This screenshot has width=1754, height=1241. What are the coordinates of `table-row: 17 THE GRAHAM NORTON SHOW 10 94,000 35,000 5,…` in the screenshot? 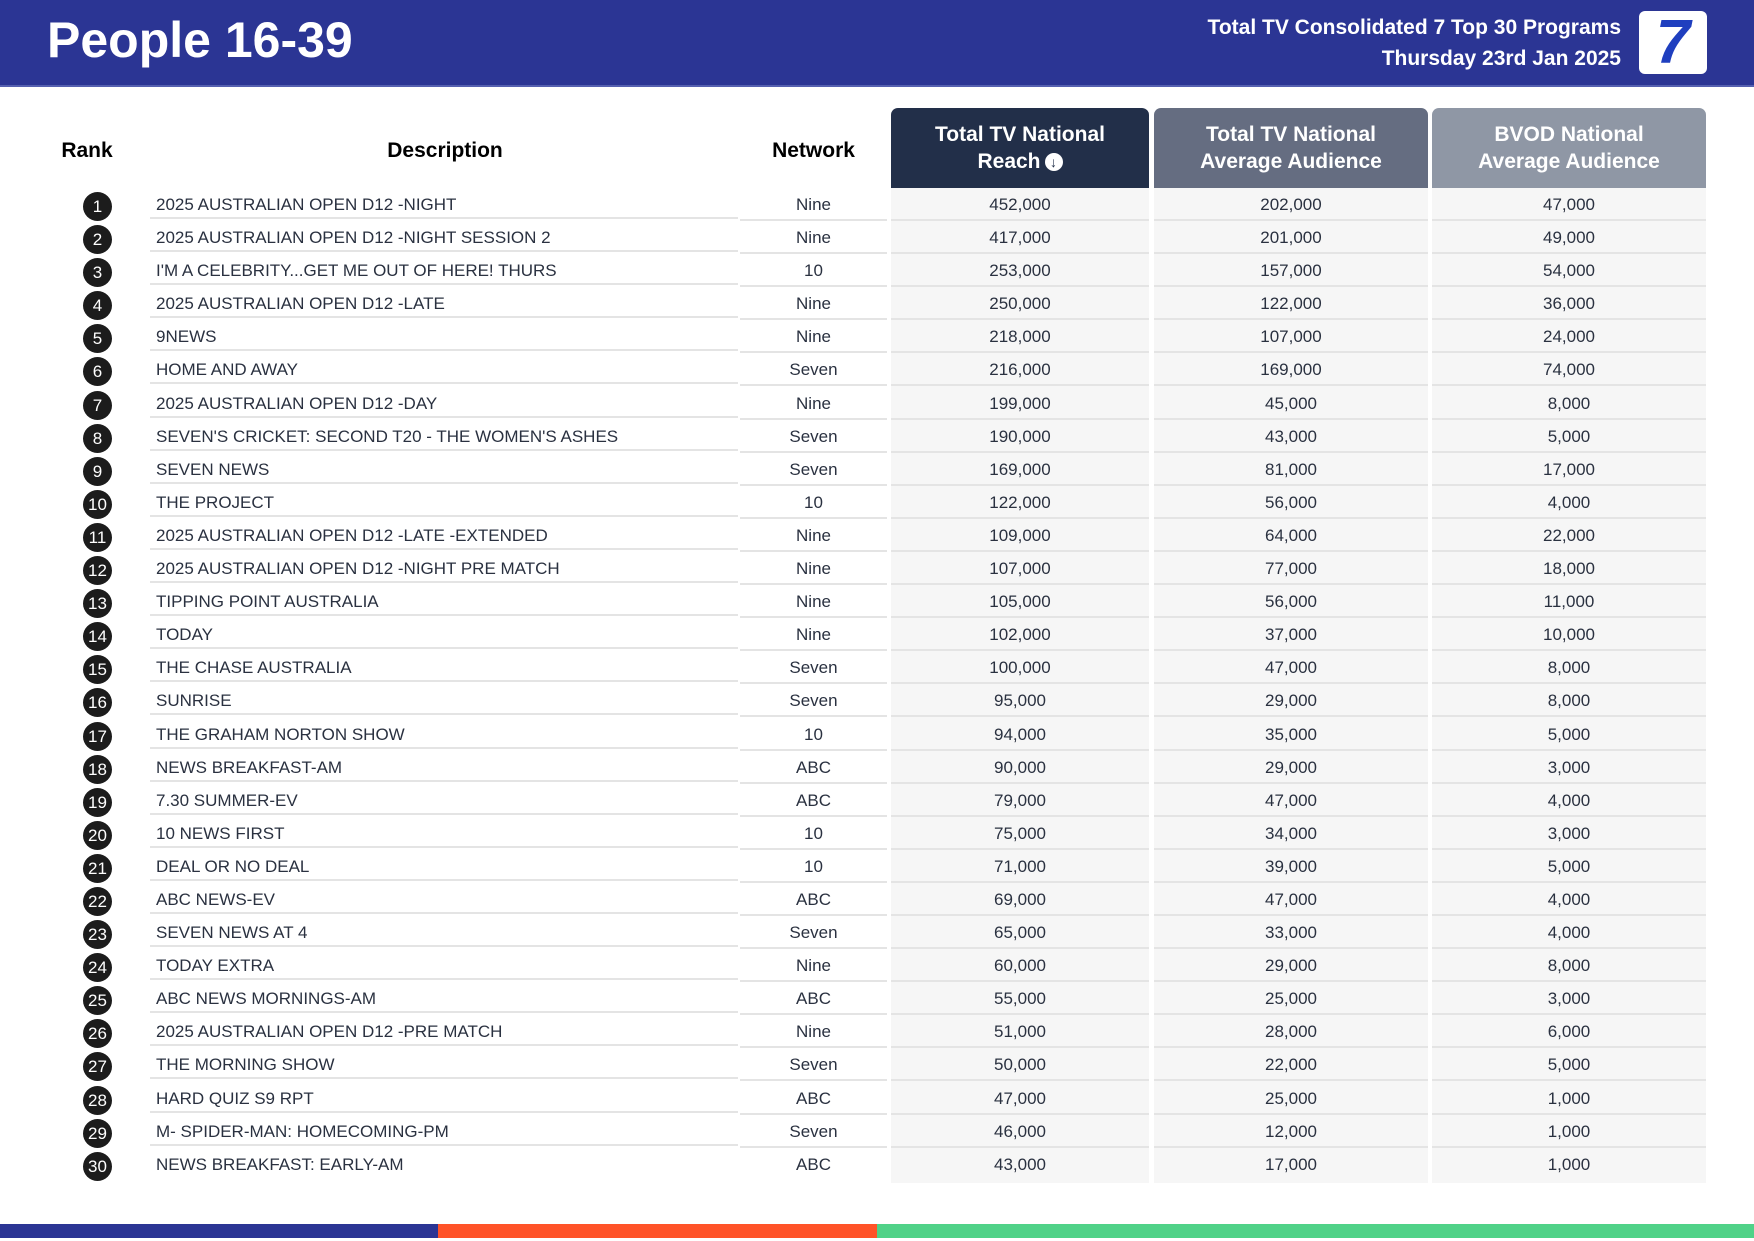 It's located at (877, 734).